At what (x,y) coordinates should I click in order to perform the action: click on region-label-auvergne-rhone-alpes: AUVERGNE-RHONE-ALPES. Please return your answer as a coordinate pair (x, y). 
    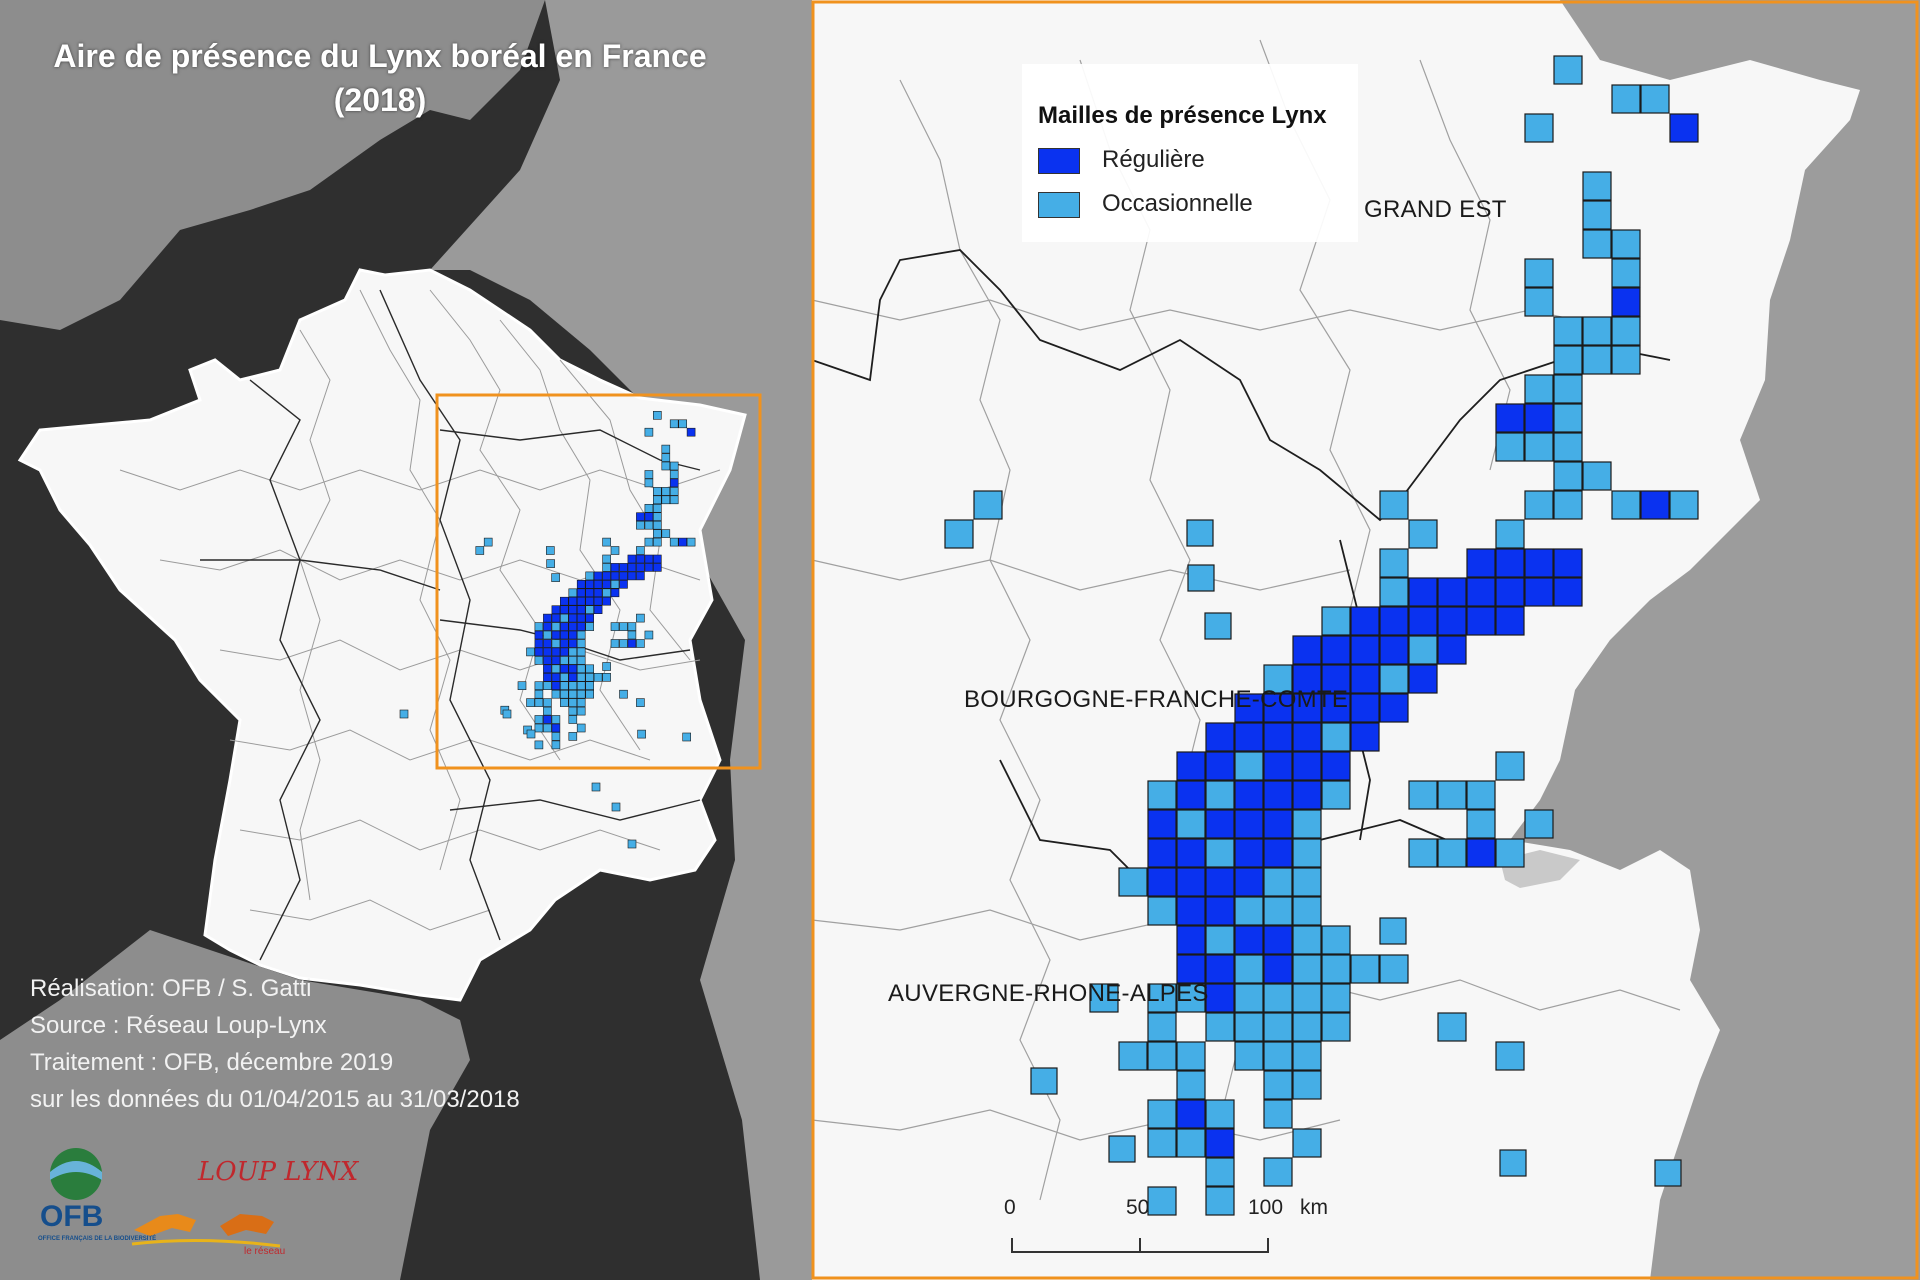
    Looking at the image, I should click on (1048, 993).